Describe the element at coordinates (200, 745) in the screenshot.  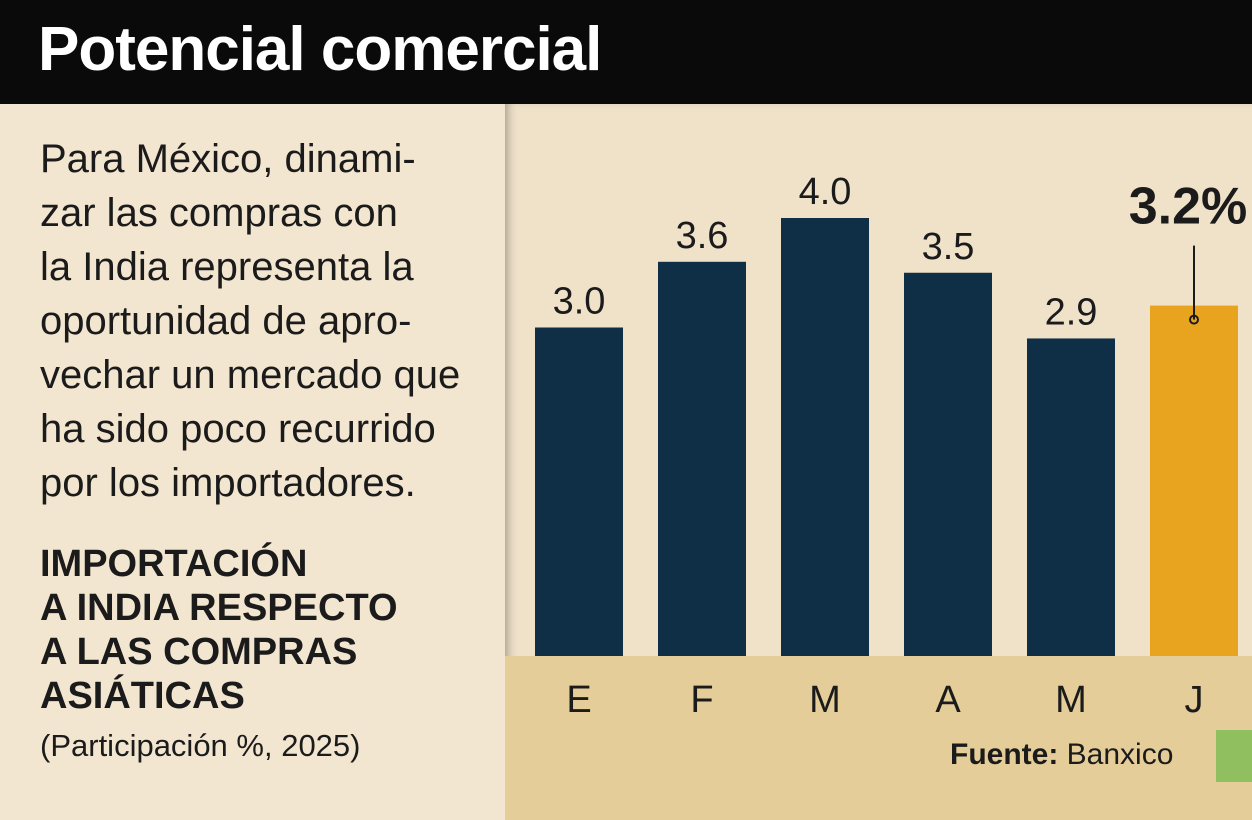
I see `chart-subtitle: (Participación %, 2025)` at that location.